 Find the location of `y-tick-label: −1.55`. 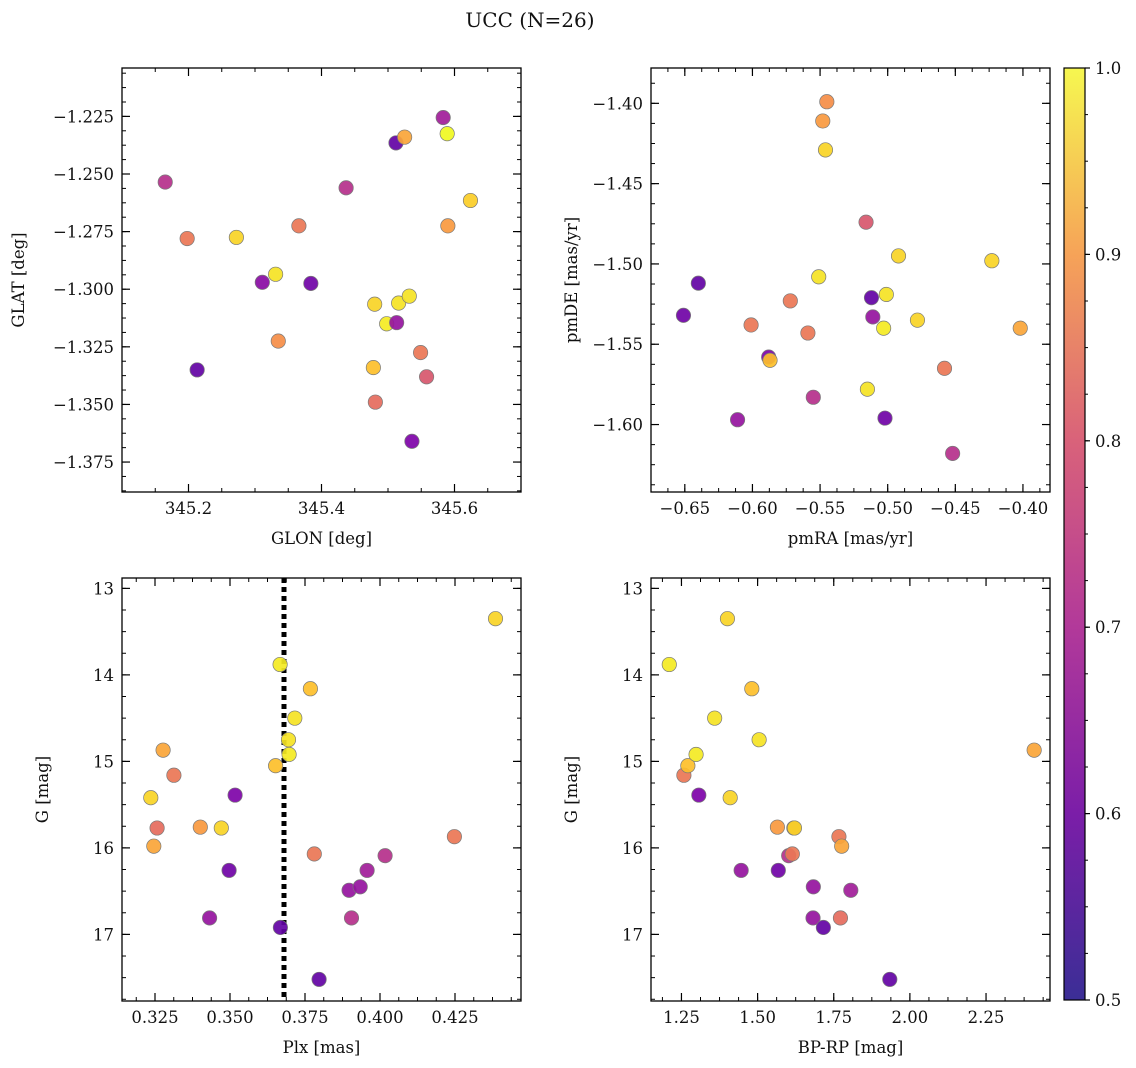

y-tick-label: −1.55 is located at coordinates (617, 344).